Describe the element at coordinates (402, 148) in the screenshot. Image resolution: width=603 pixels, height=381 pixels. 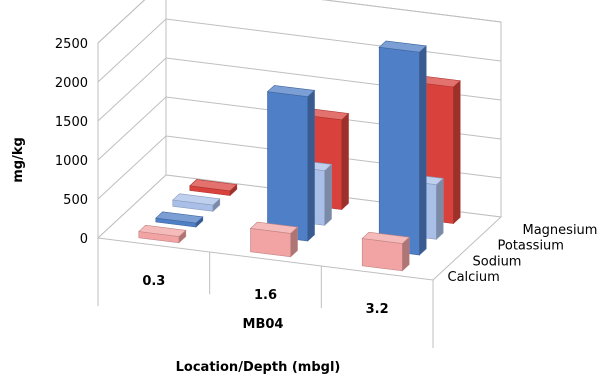
I see `bar-sodium-3.2` at that location.